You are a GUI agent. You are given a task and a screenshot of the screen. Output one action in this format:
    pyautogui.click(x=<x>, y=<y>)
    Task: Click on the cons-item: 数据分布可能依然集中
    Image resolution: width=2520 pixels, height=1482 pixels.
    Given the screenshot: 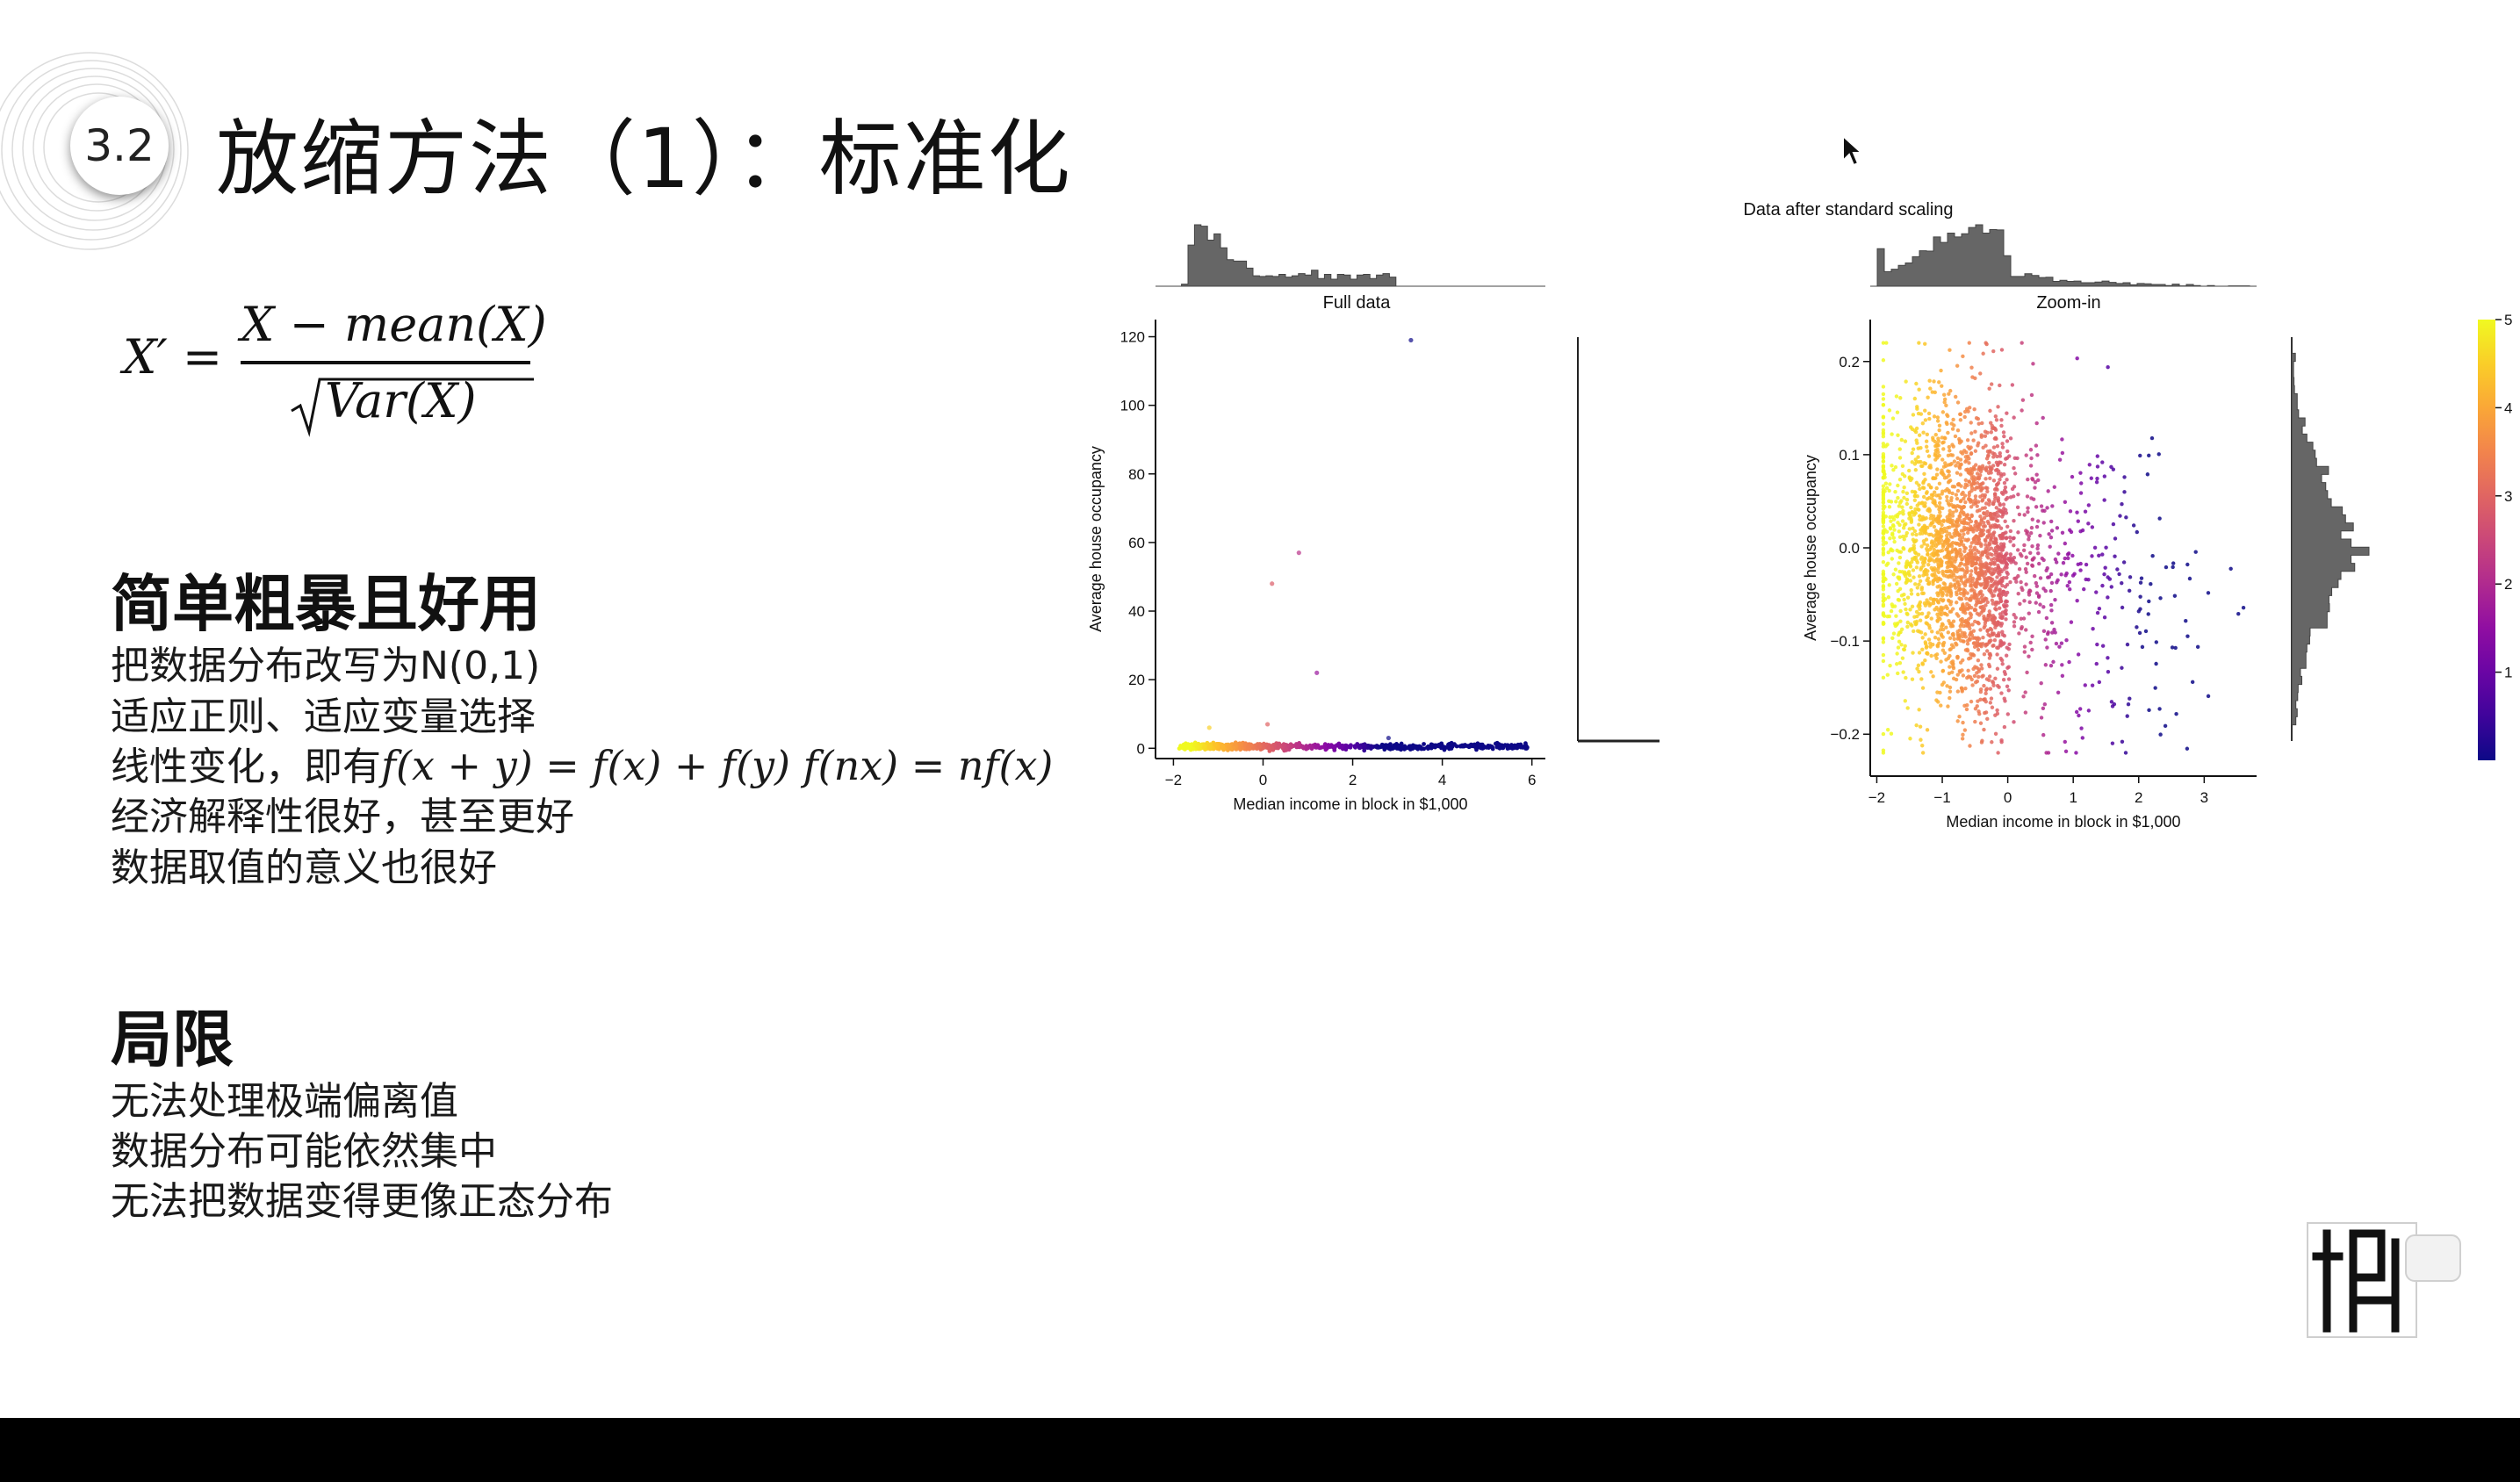 What is the action you would take?
    pyautogui.click(x=304, y=1151)
    